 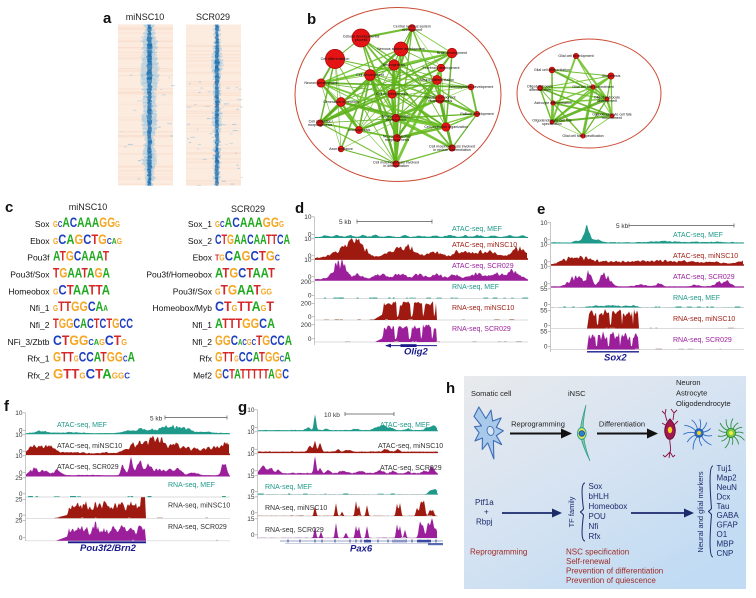 I want to click on svg-text: Prevention of quiescence, so click(x=611, y=580).